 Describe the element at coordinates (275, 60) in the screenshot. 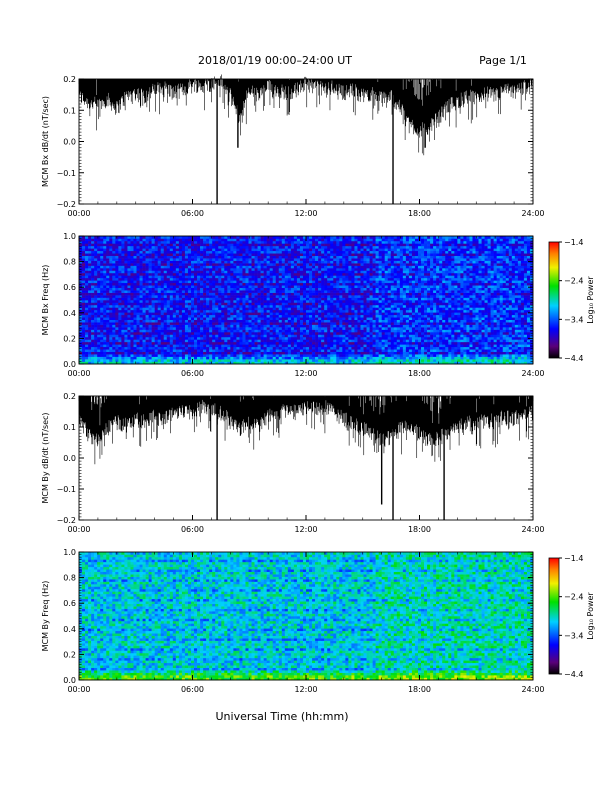

I see `page-title: 2018/01/19 00:00–24:00 UT` at that location.